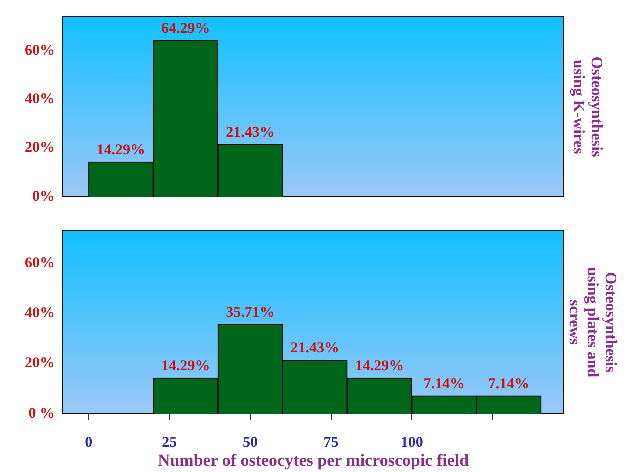  What do you see at coordinates (41, 414) in the screenshot?
I see `y-tick-label: 0 %` at bounding box center [41, 414].